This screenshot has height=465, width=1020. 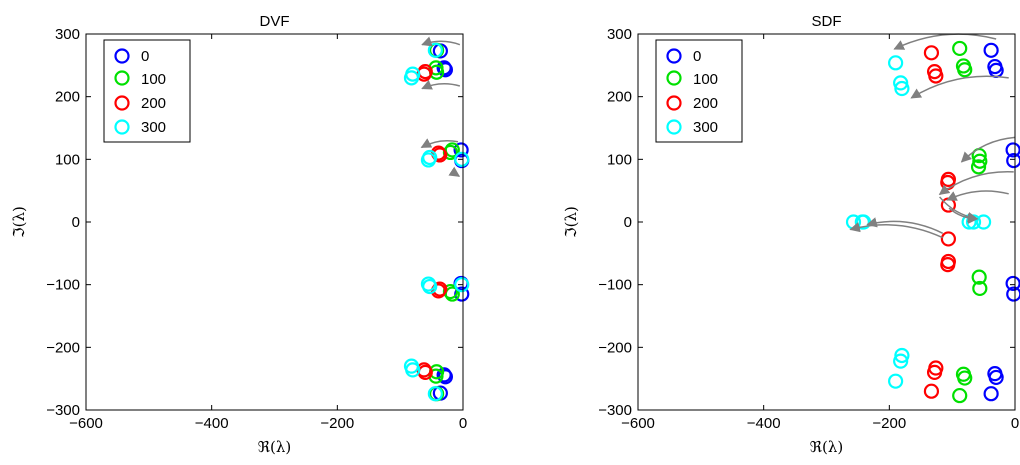 What do you see at coordinates (619, 34) in the screenshot?
I see `y-tick-label: 300` at bounding box center [619, 34].